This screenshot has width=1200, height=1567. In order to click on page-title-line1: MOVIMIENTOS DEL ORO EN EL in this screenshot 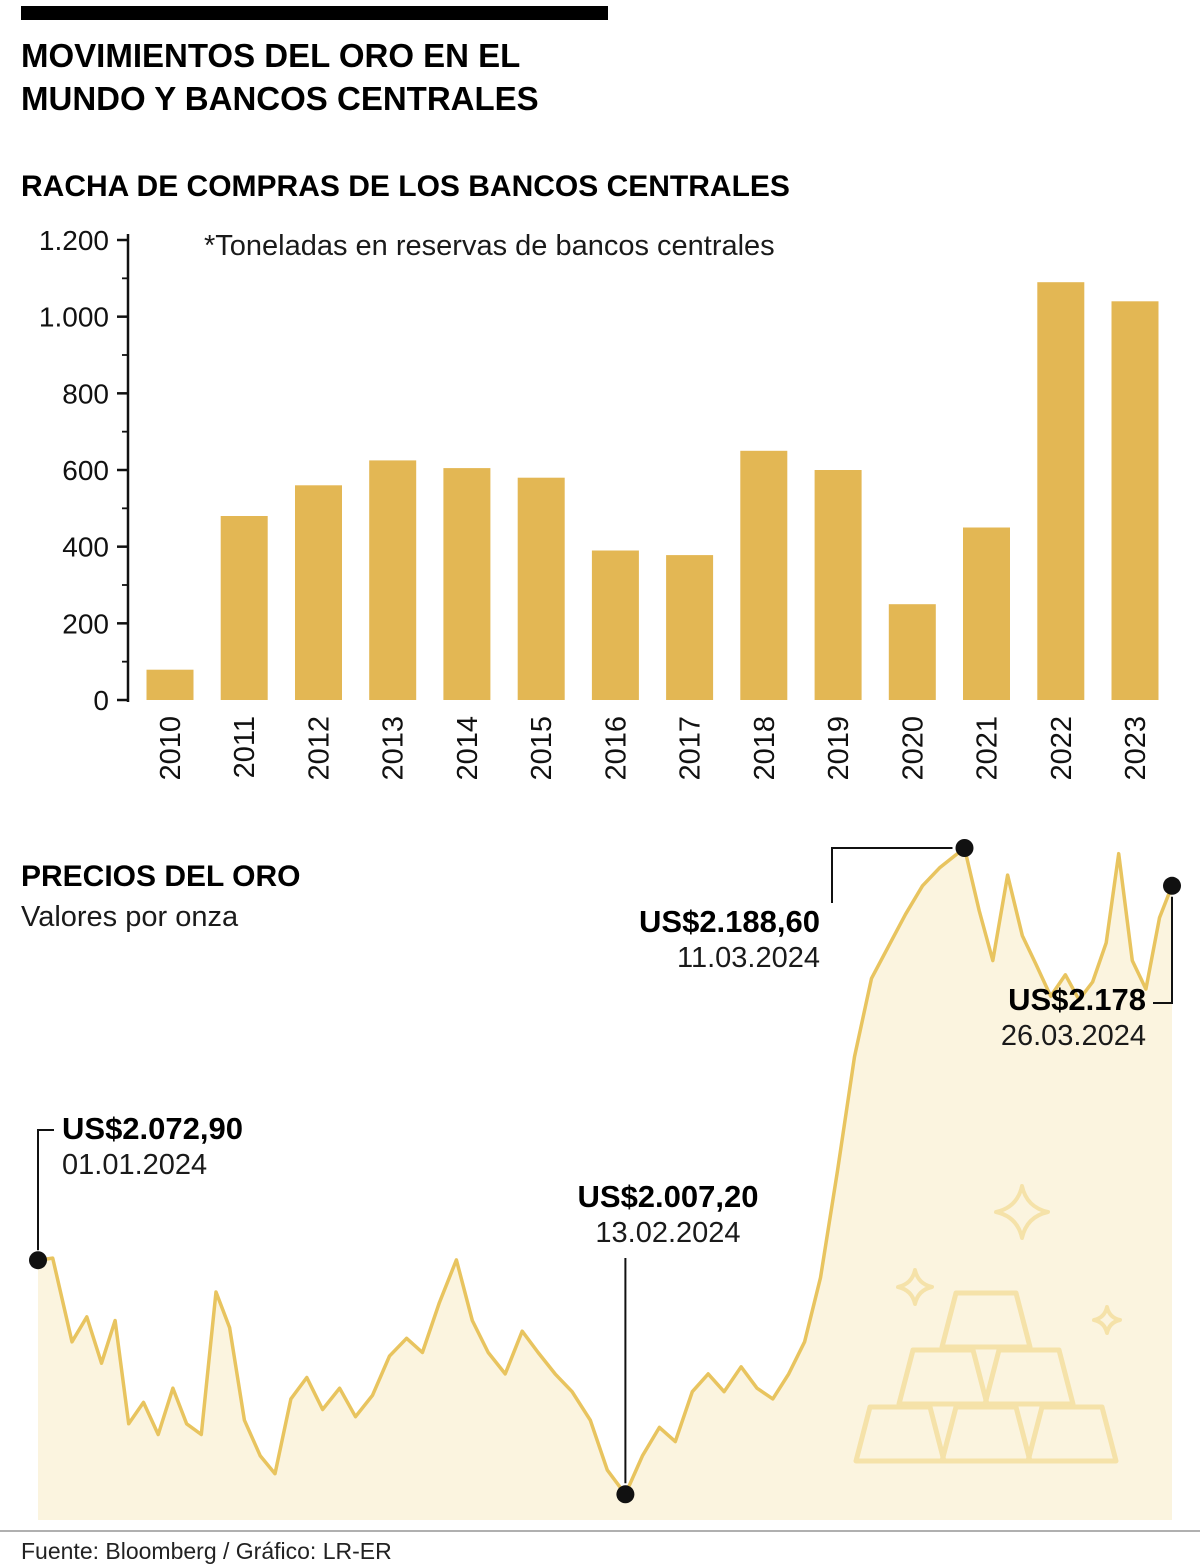, I will do `click(271, 55)`.